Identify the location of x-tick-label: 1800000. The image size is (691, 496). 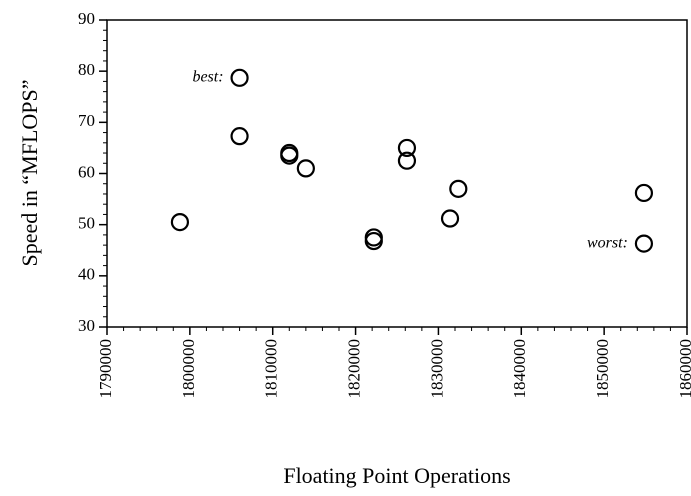
(188, 369).